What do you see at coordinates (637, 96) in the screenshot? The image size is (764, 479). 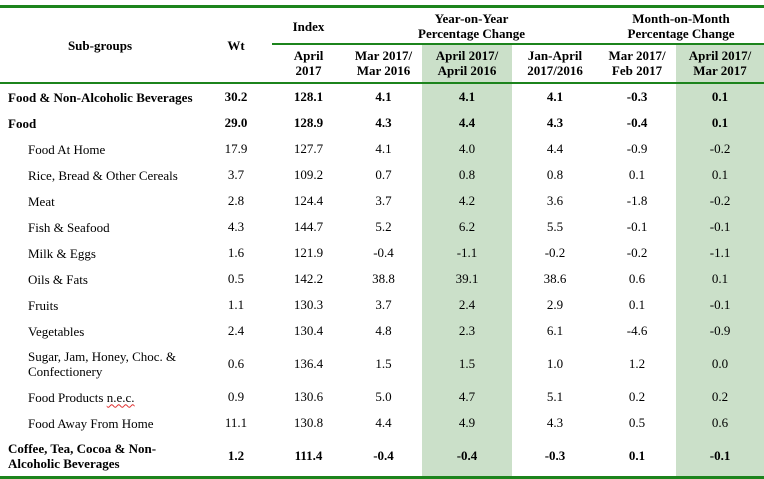 I see `data-cell: -0.3` at bounding box center [637, 96].